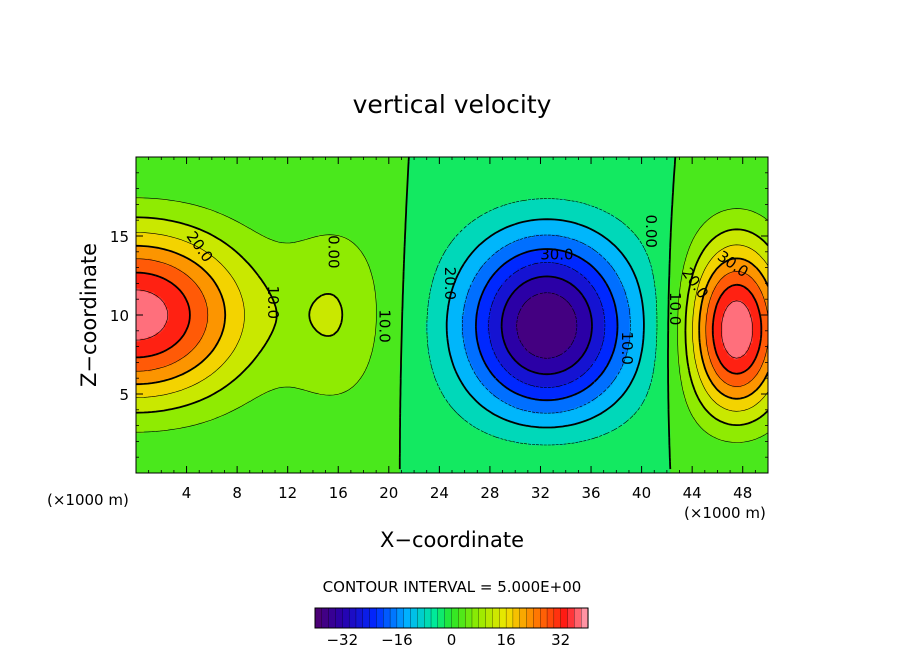 The height and width of the screenshot is (654, 904). Describe the element at coordinates (237, 493) in the screenshot. I see `x-tick-label: 8` at that location.